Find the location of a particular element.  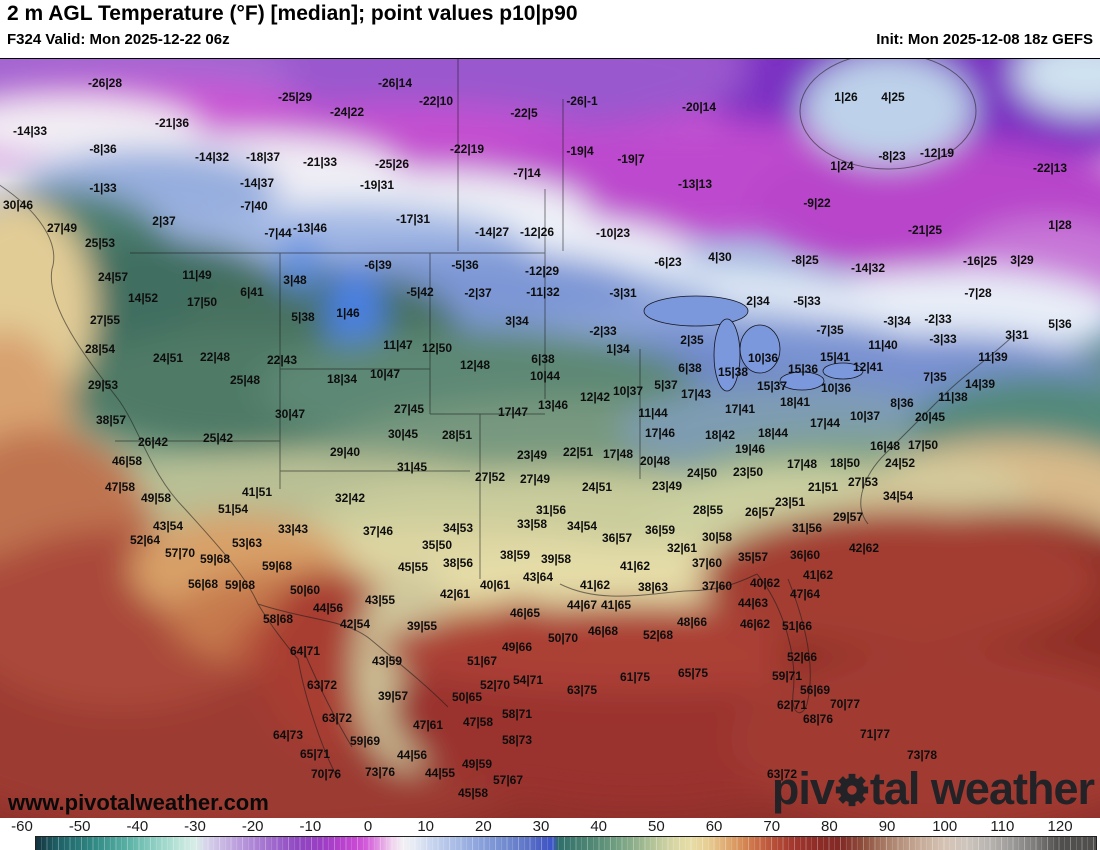

colorbar-tick-label: 110 is located at coordinates (1002, 826).